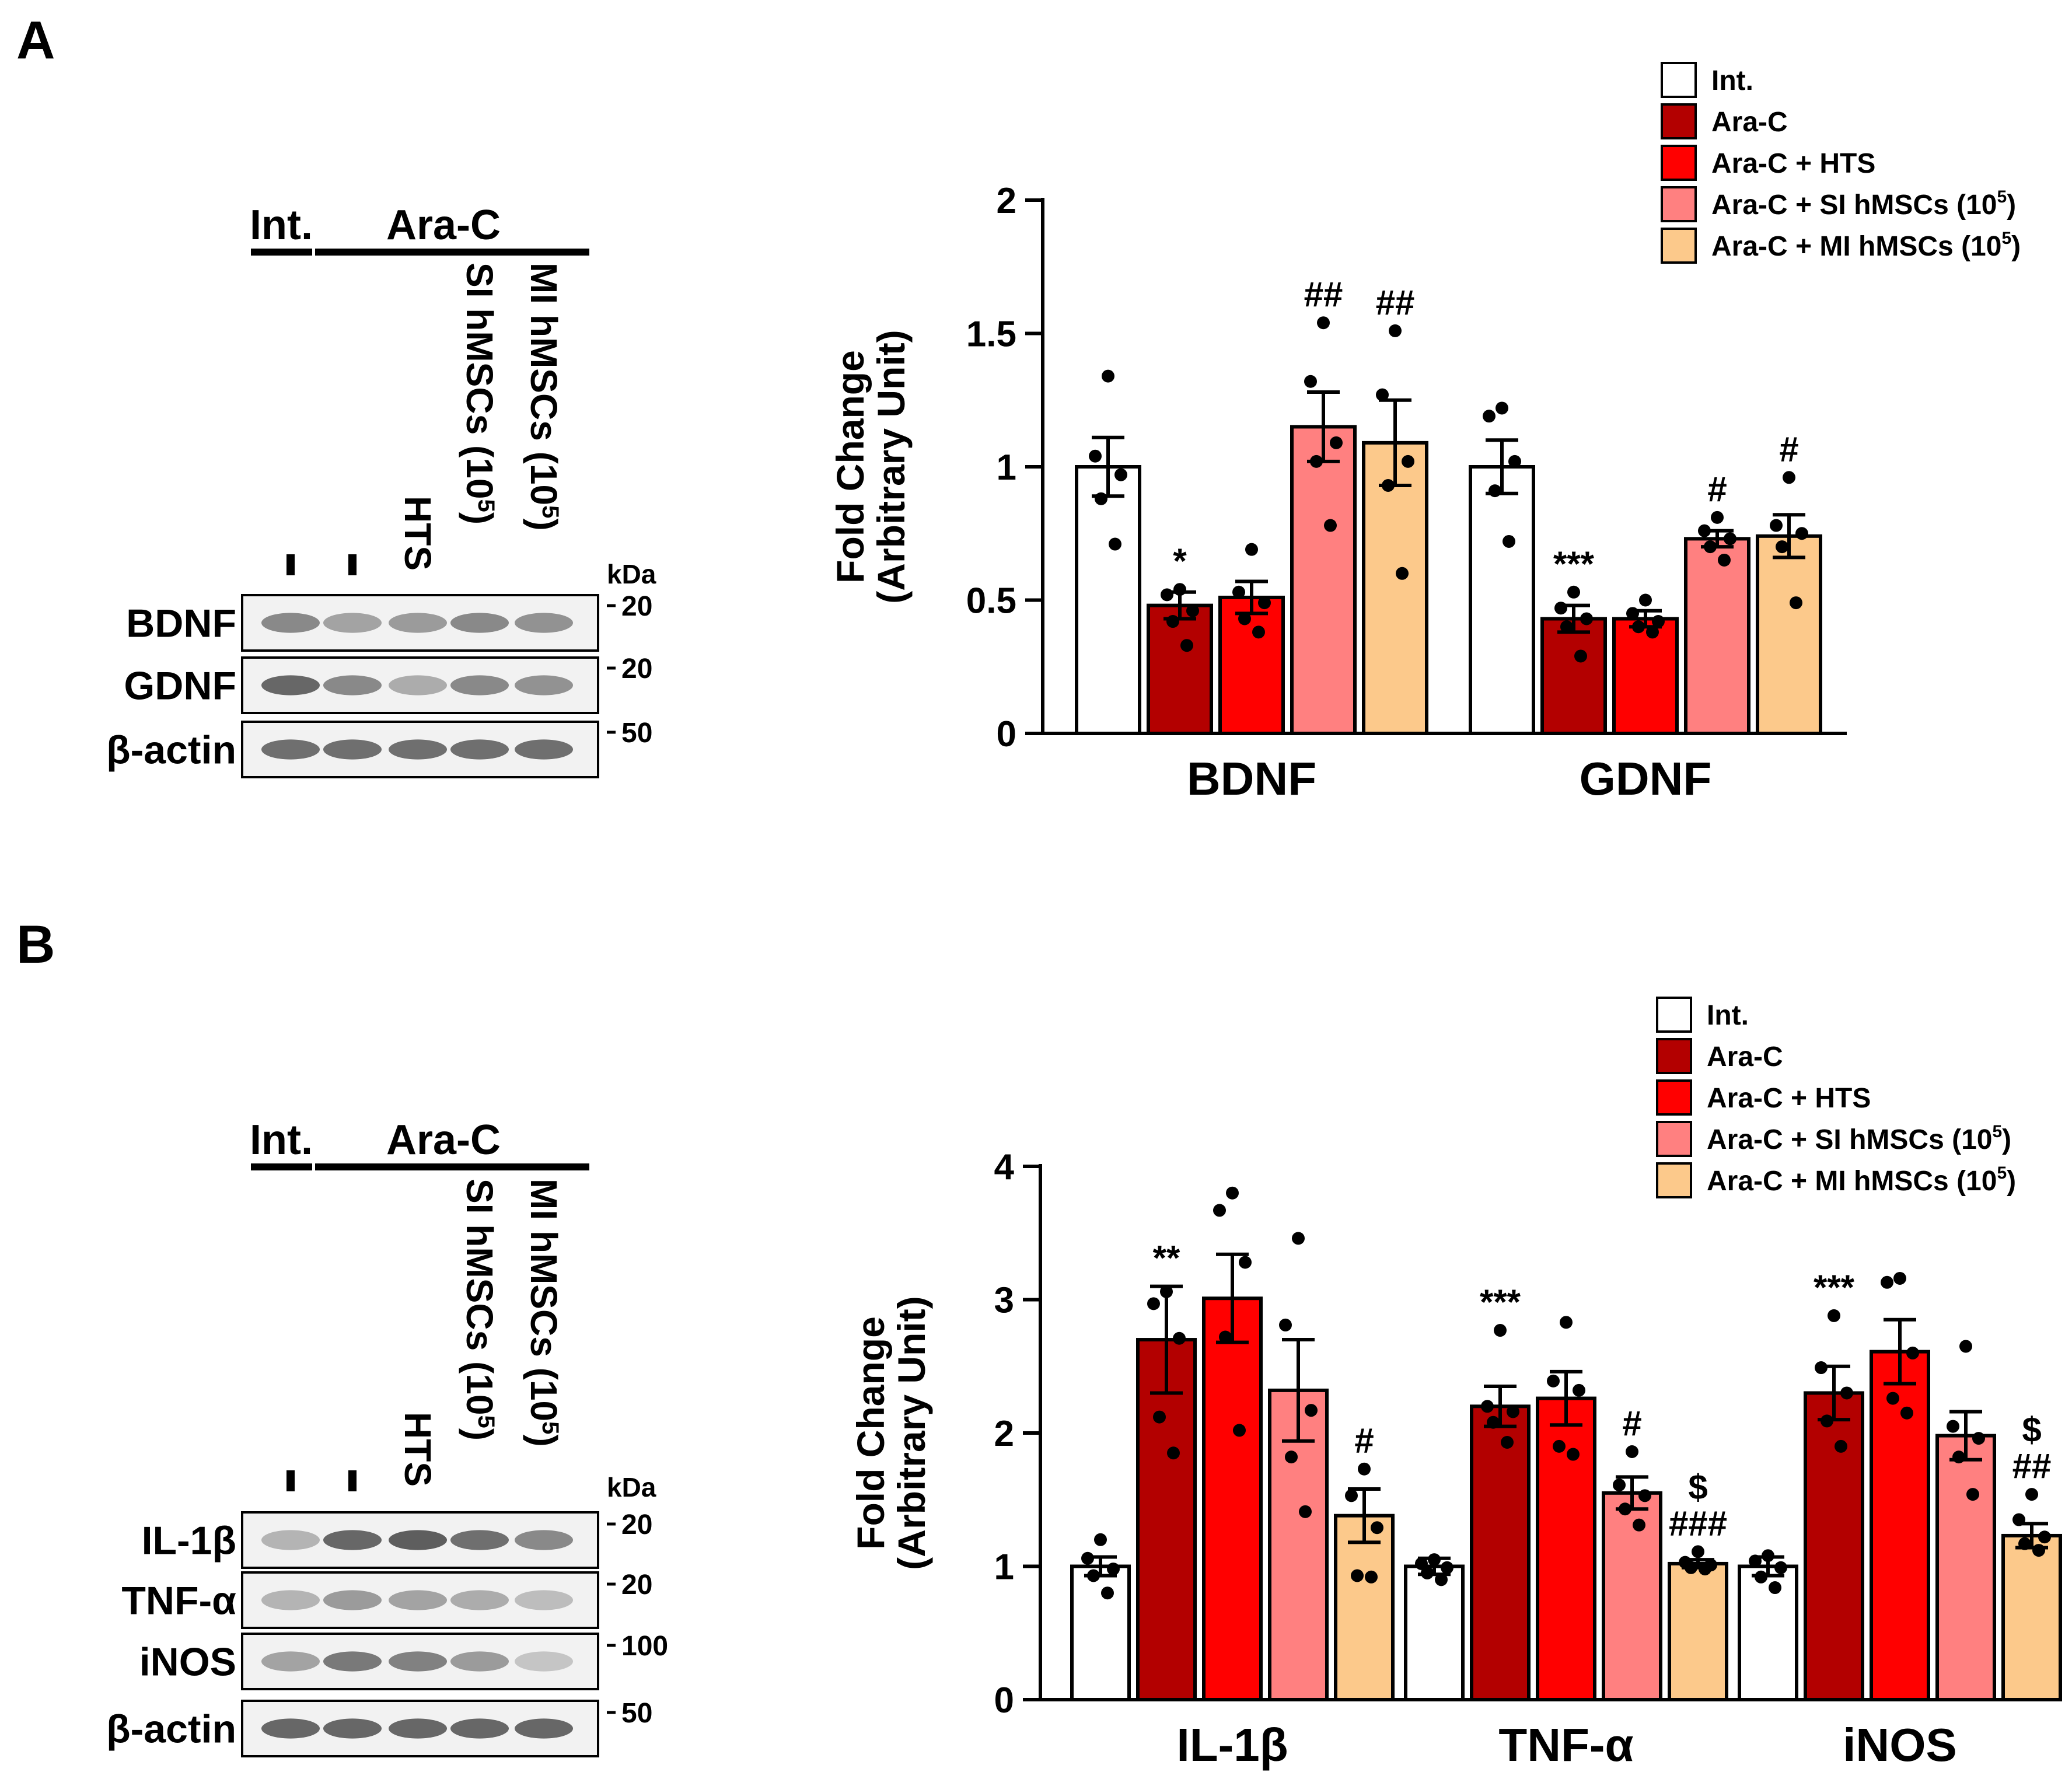 Image resolution: width=2072 pixels, height=1786 pixels. What do you see at coordinates (1834, 1287) in the screenshot?
I see `significance-annotation: ***` at bounding box center [1834, 1287].